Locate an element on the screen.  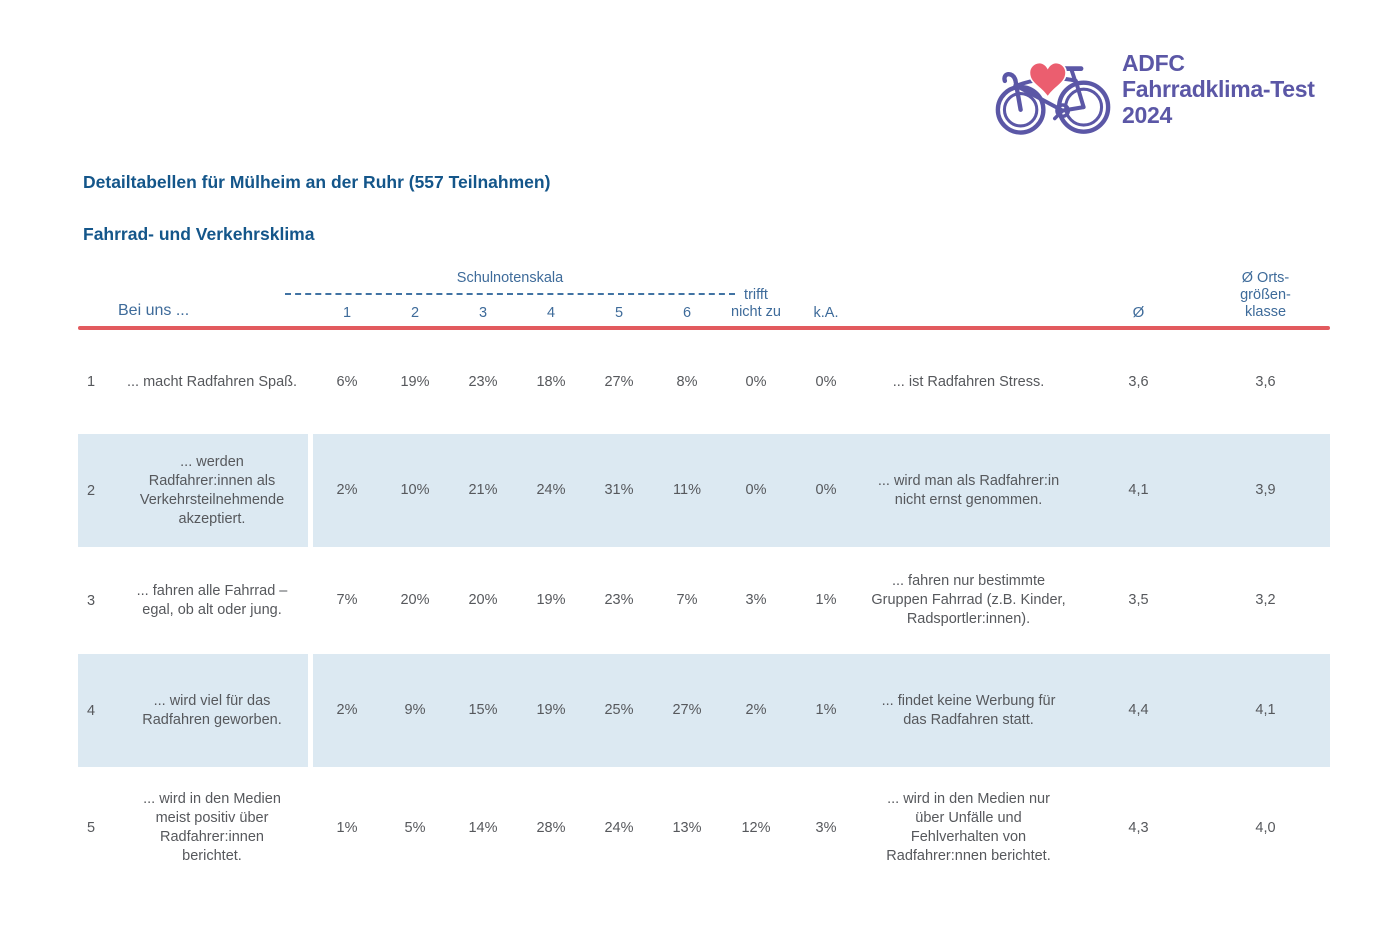
average-value: 4,4 is located at coordinates (1138, 710).